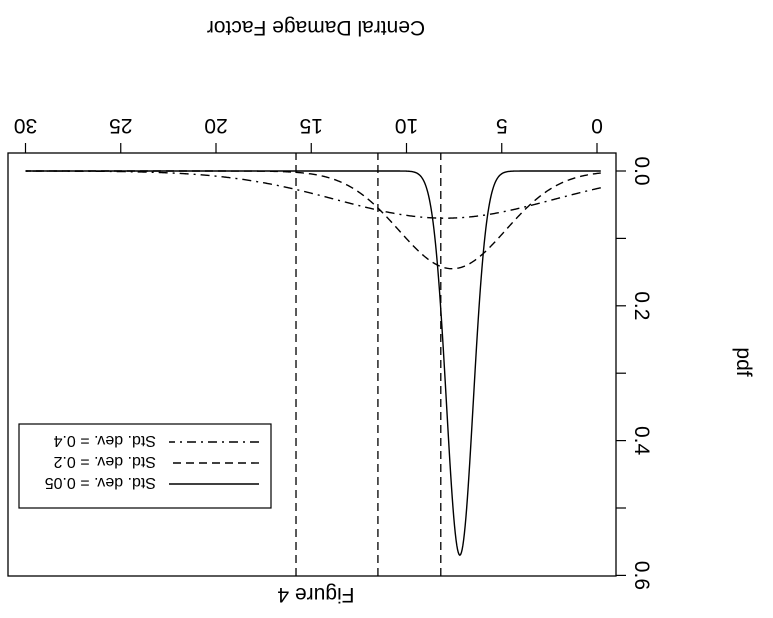 This screenshot has width=773, height=618. Describe the element at coordinates (315, 594) in the screenshot. I see `figure-caption: Figure 4` at that location.